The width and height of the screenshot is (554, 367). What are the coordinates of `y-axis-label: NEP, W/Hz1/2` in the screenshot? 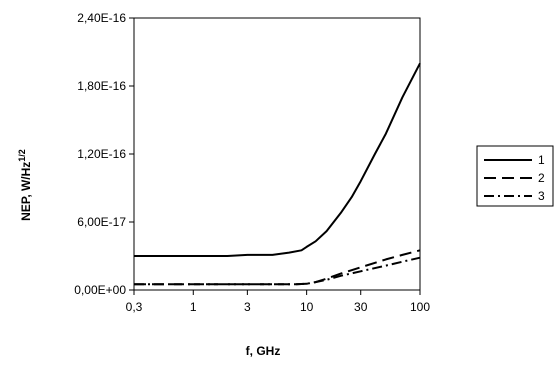 It's located at (25, 185).